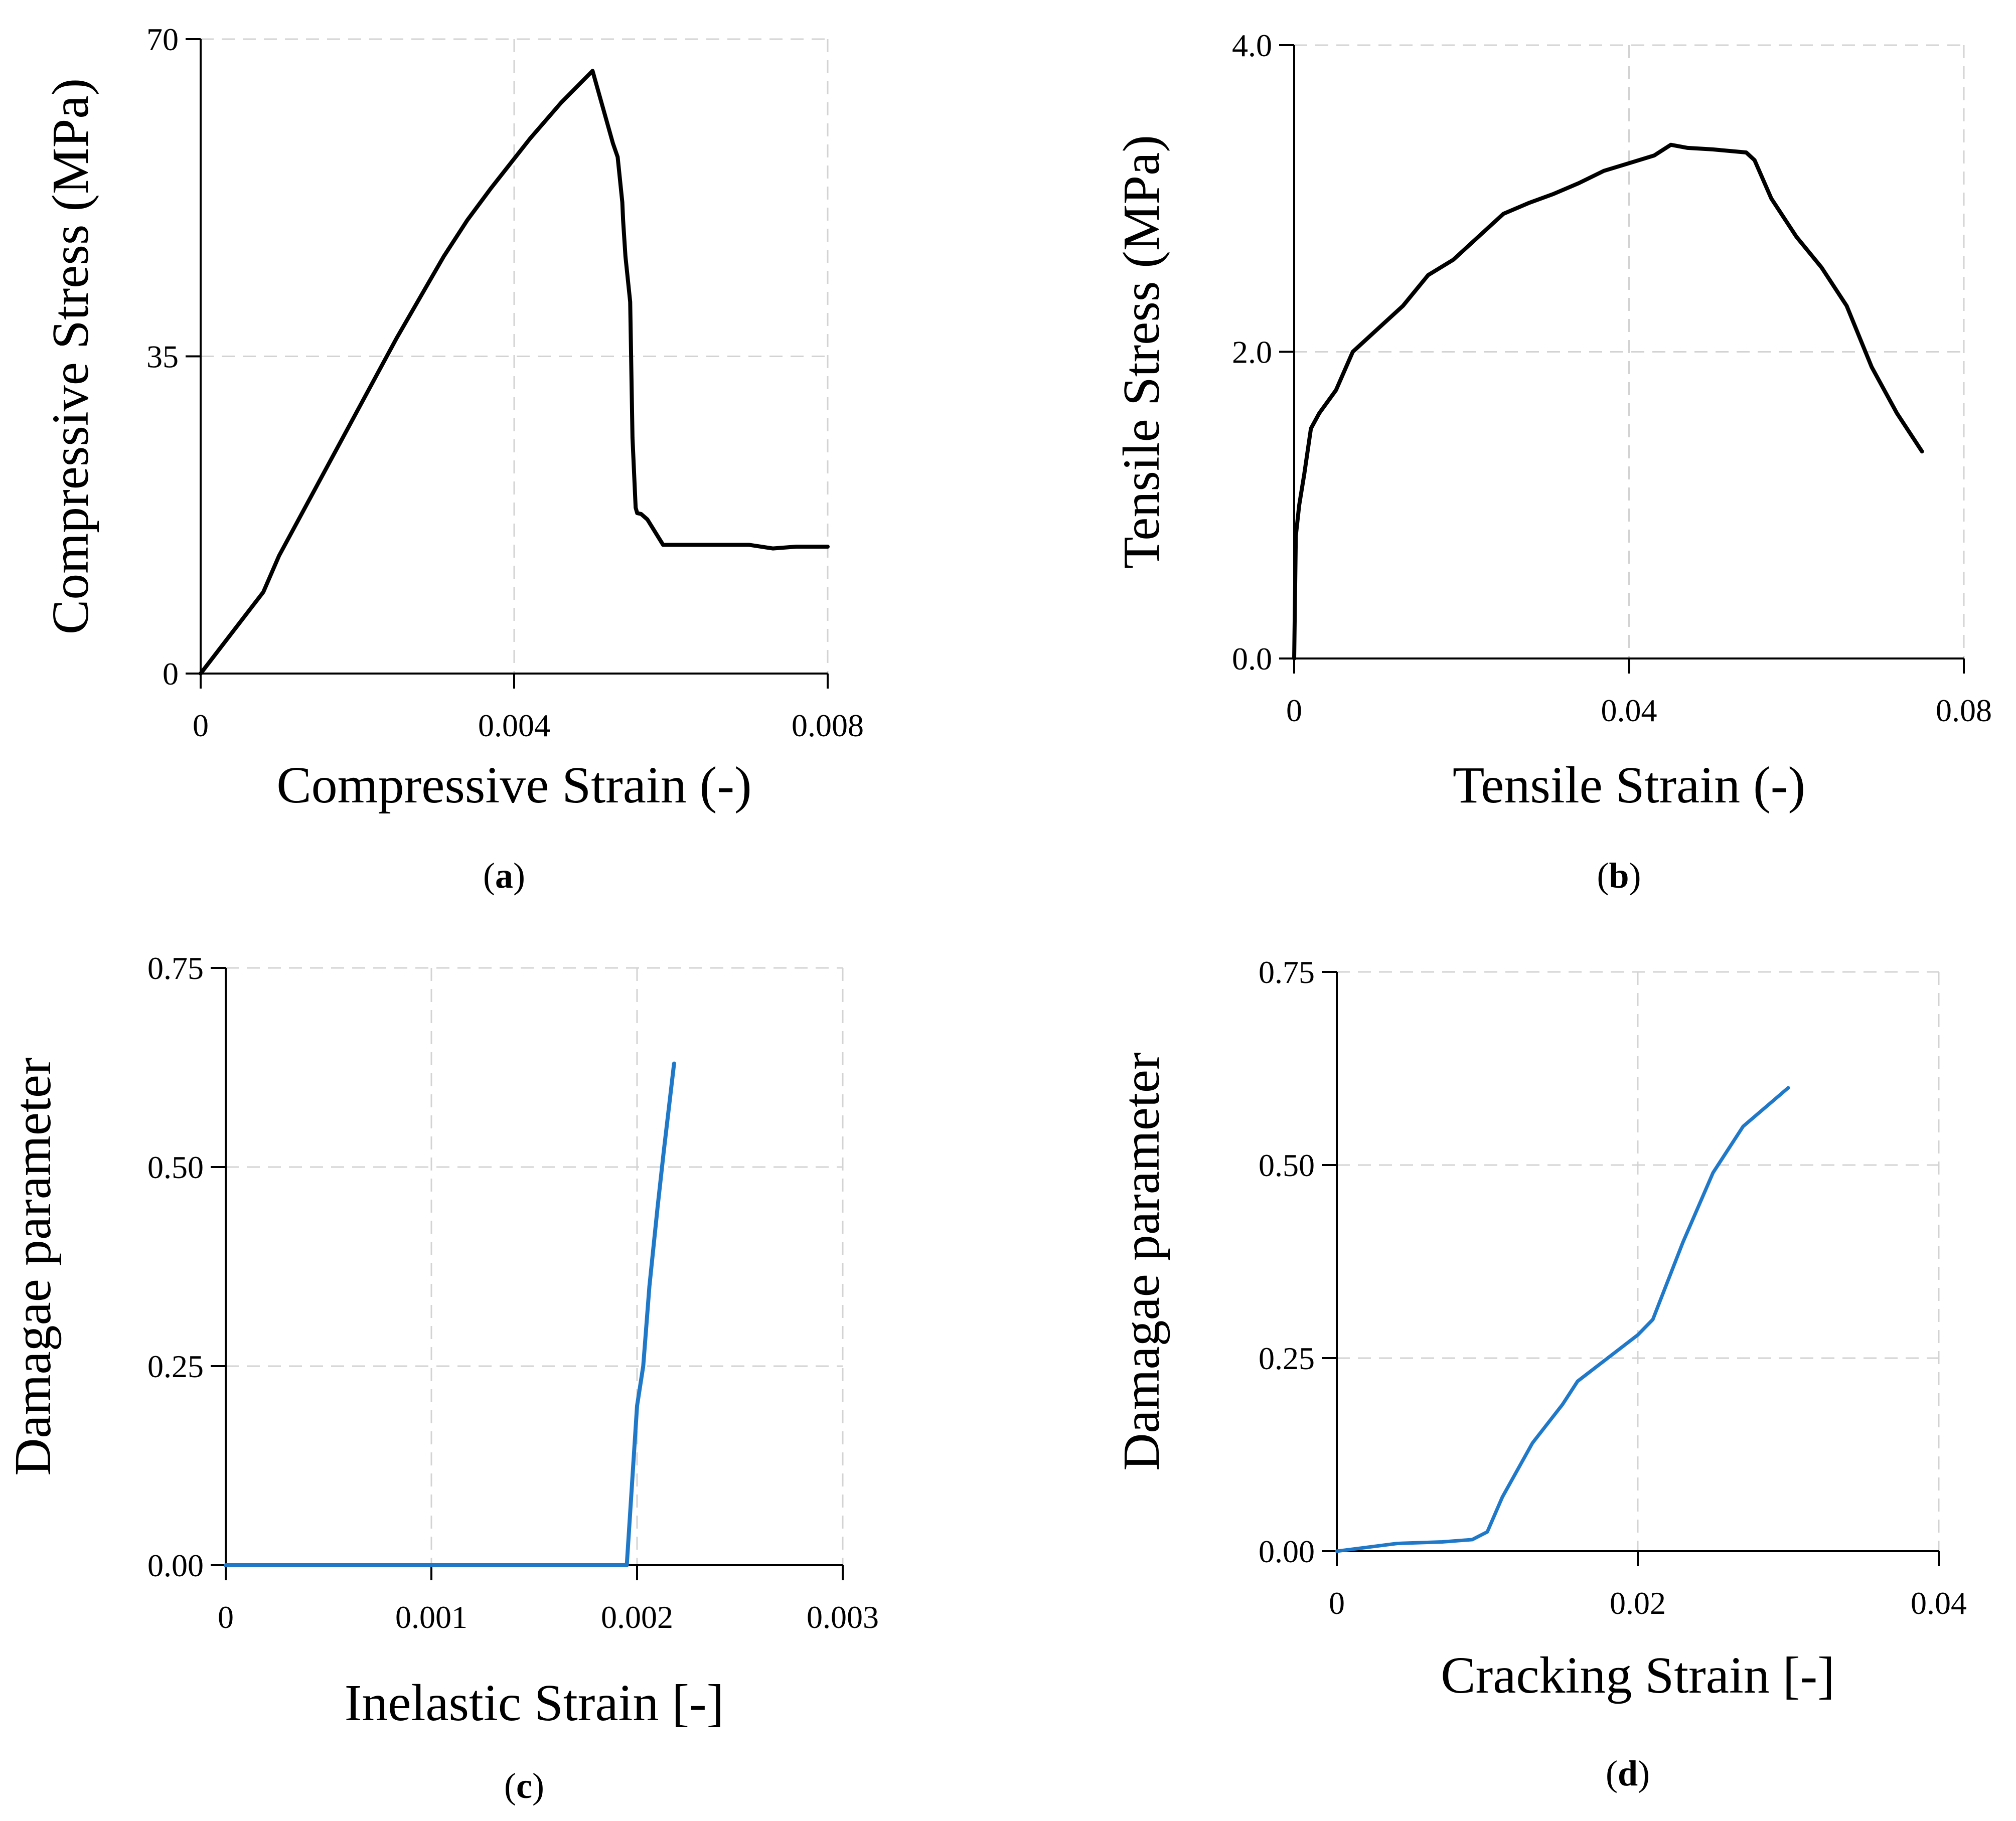 The width and height of the screenshot is (2016, 1821). I want to click on x-axis-title: Cracking Strain [-], so click(1638, 1675).